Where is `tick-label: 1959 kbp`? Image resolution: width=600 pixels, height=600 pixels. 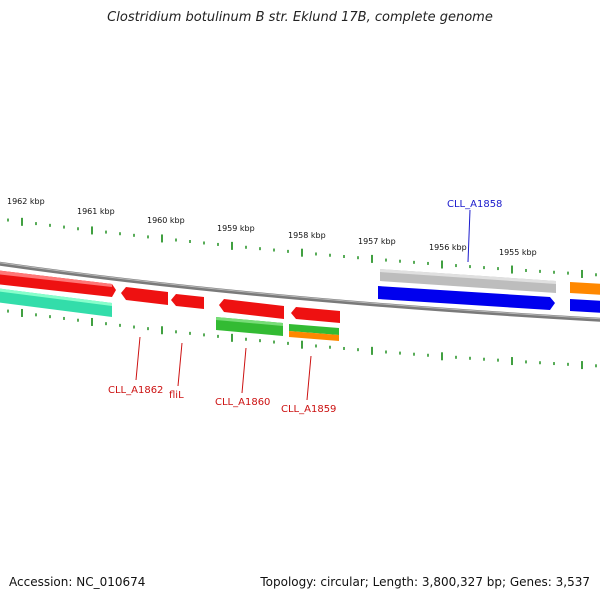 tick-label: 1959 kbp is located at coordinates (236, 228).